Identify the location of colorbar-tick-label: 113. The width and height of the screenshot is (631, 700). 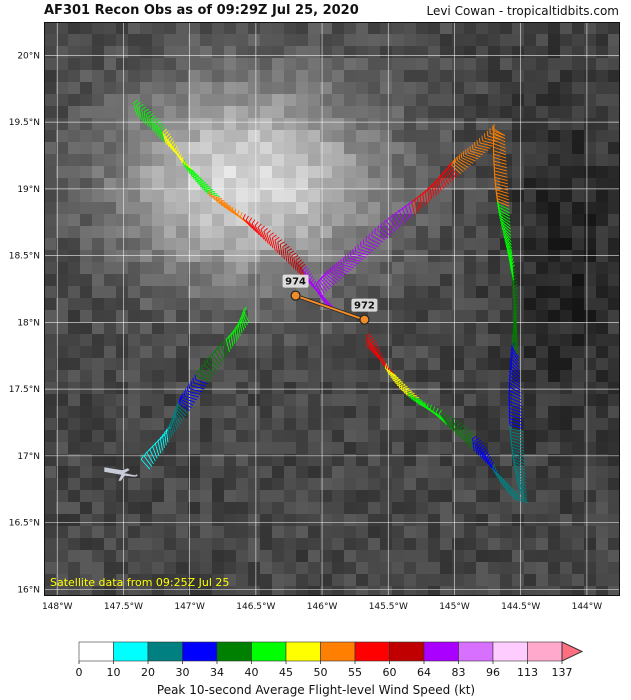
(527, 672).